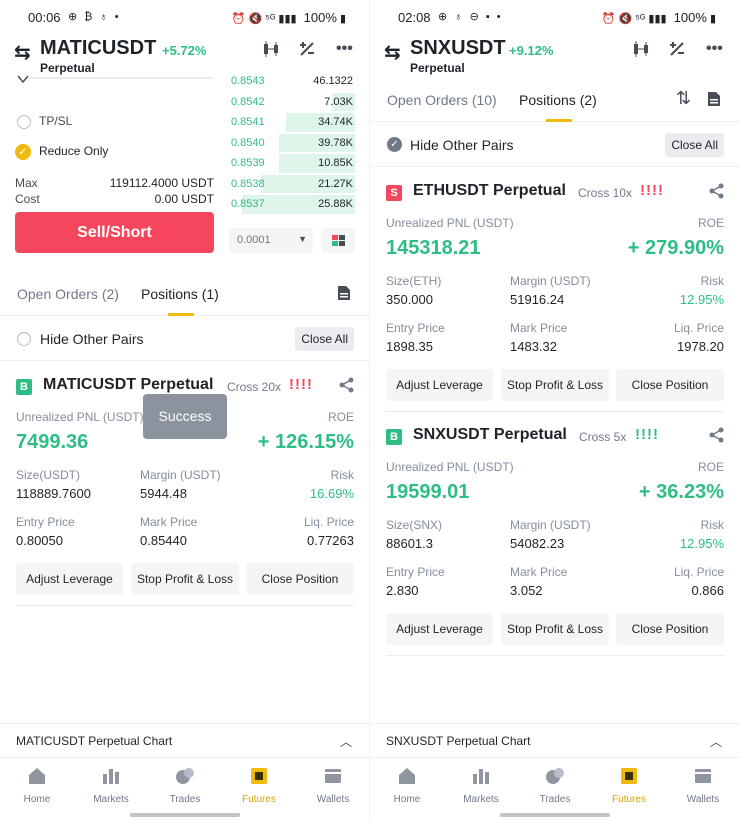  What do you see at coordinates (185, 799) in the screenshot?
I see `nav-label: Trades` at bounding box center [185, 799].